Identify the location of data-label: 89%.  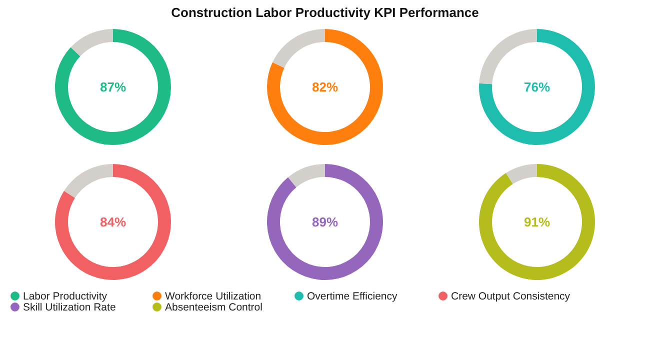
(325, 222).